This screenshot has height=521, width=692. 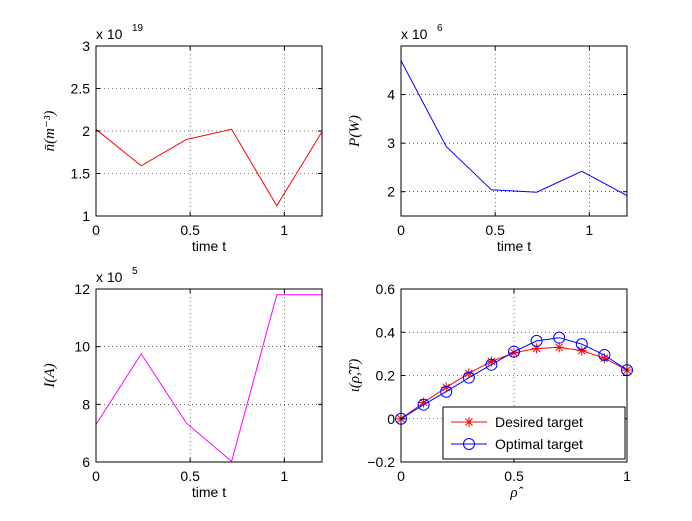 What do you see at coordinates (135, 271) in the screenshot?
I see `axis-exponent: 5` at bounding box center [135, 271].